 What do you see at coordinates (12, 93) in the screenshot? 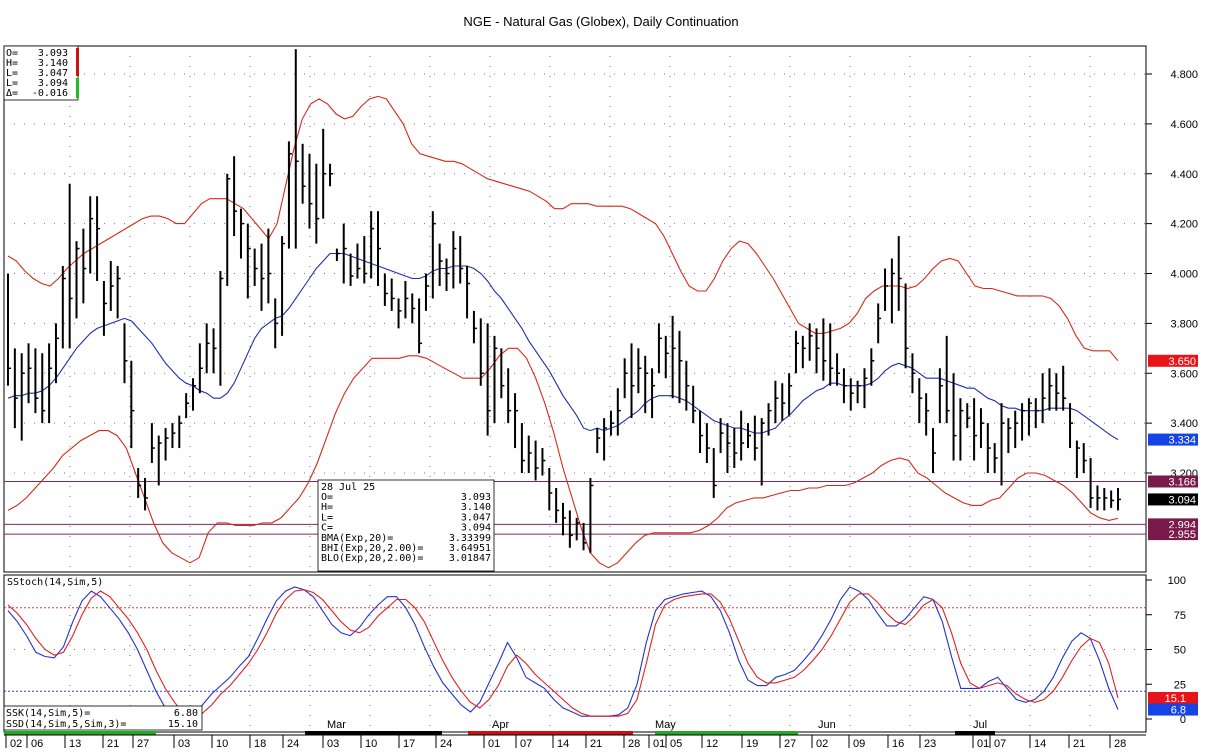
I see `ohlc-row-change-label: Δ=` at bounding box center [12, 93].